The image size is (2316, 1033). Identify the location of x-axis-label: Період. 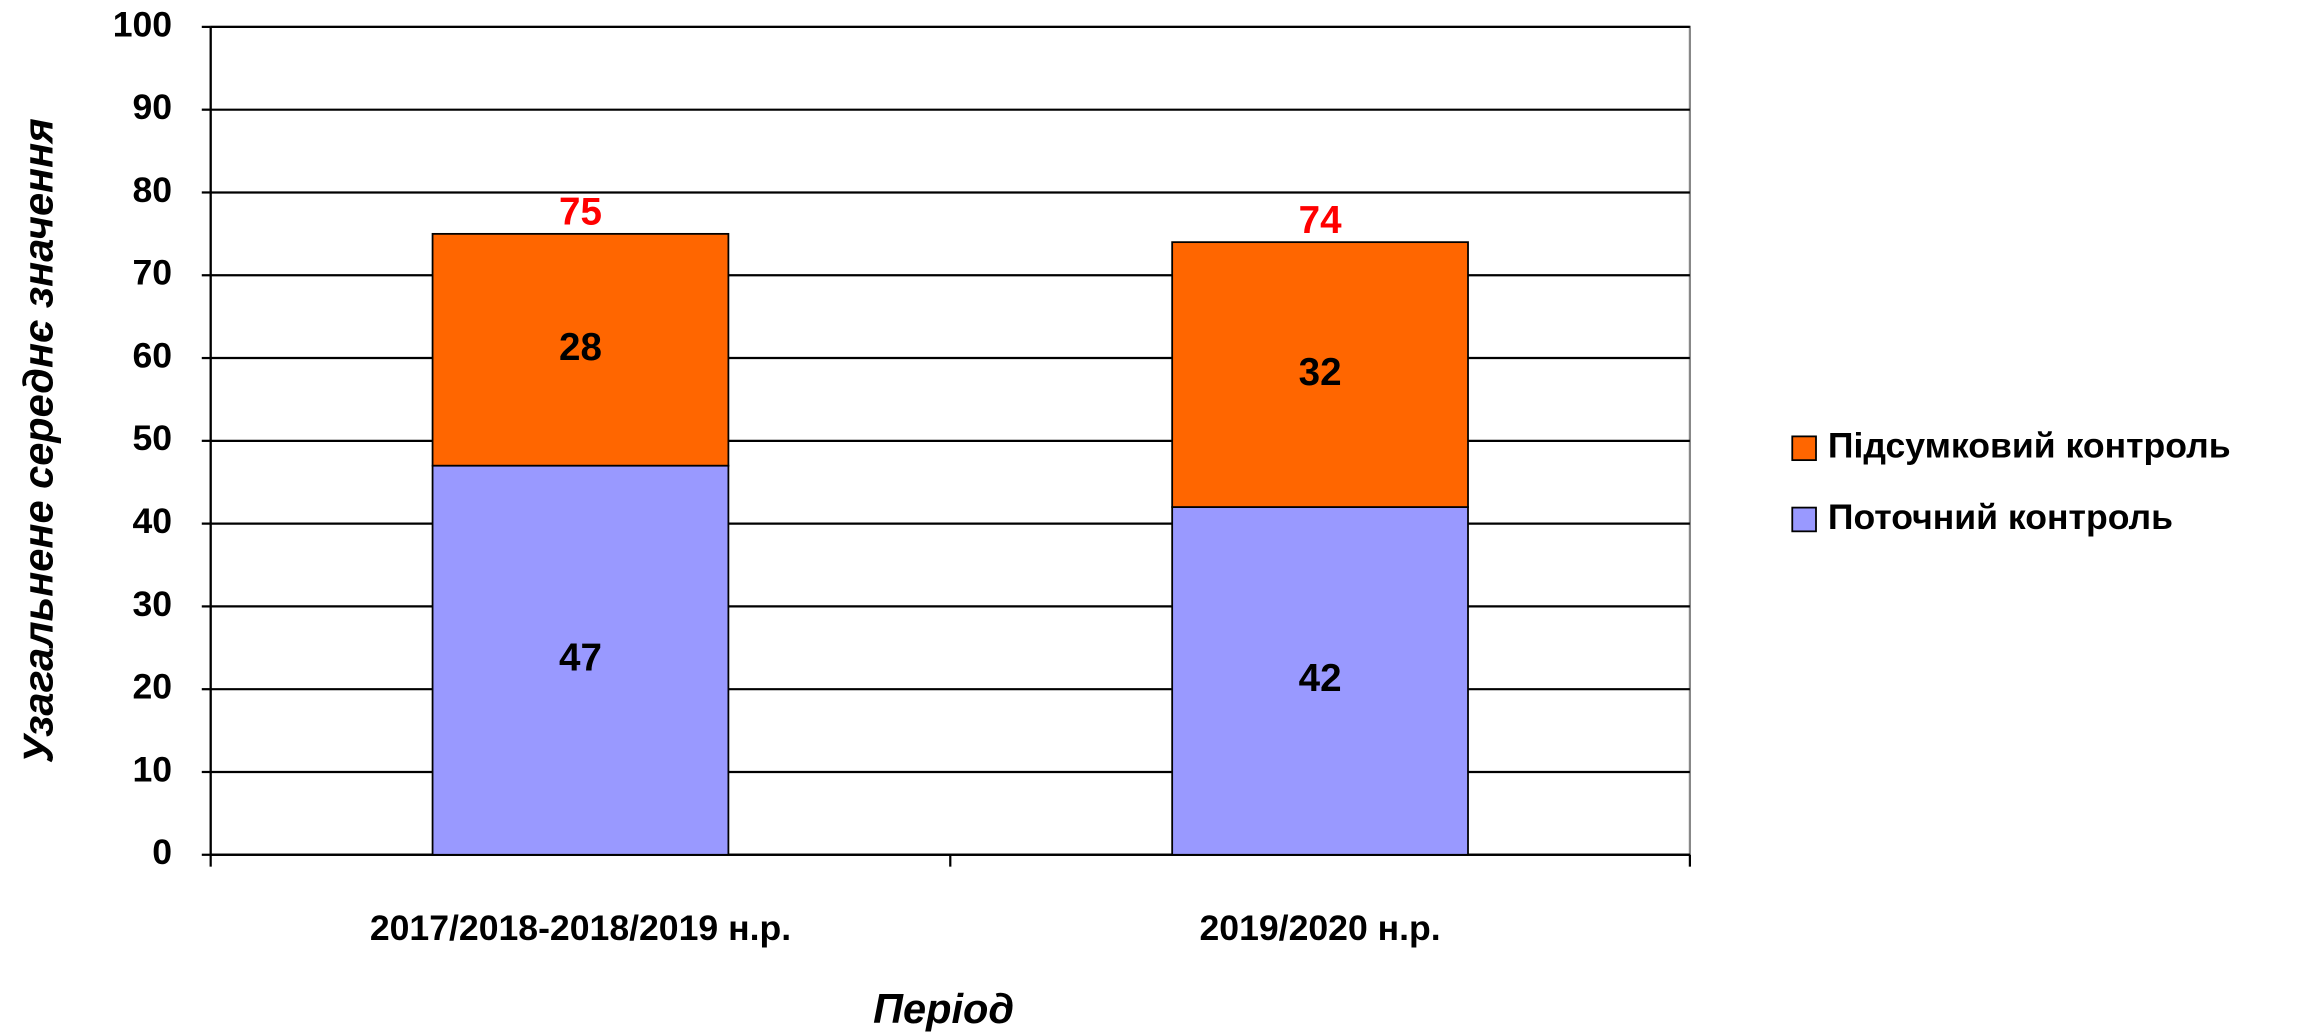
(943, 1008).